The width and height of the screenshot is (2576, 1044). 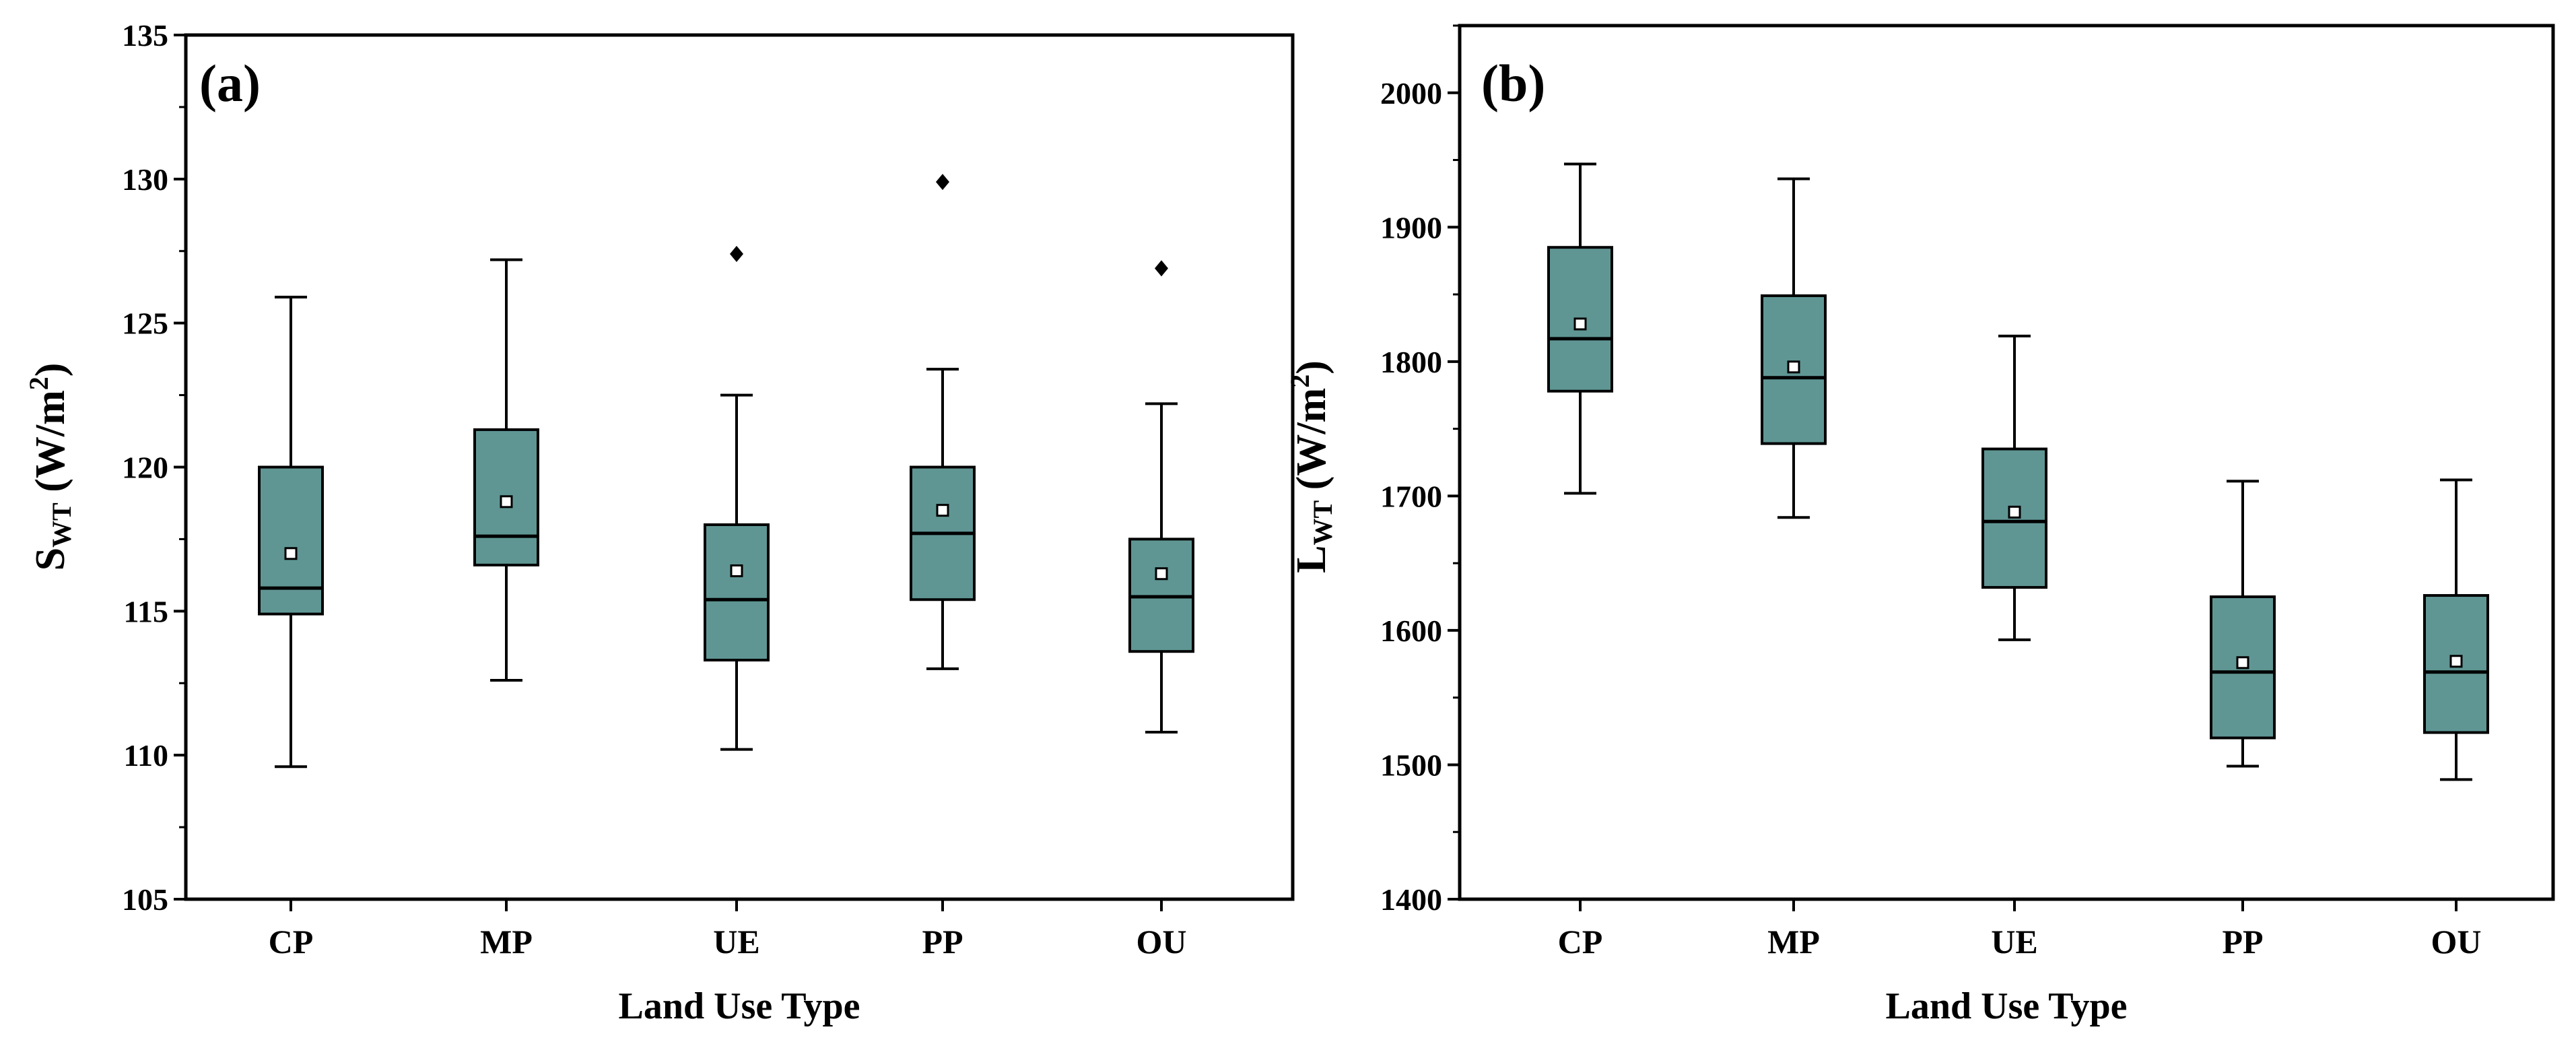 I want to click on y-axis-label: LWT (W/m2), so click(x=1311, y=467).